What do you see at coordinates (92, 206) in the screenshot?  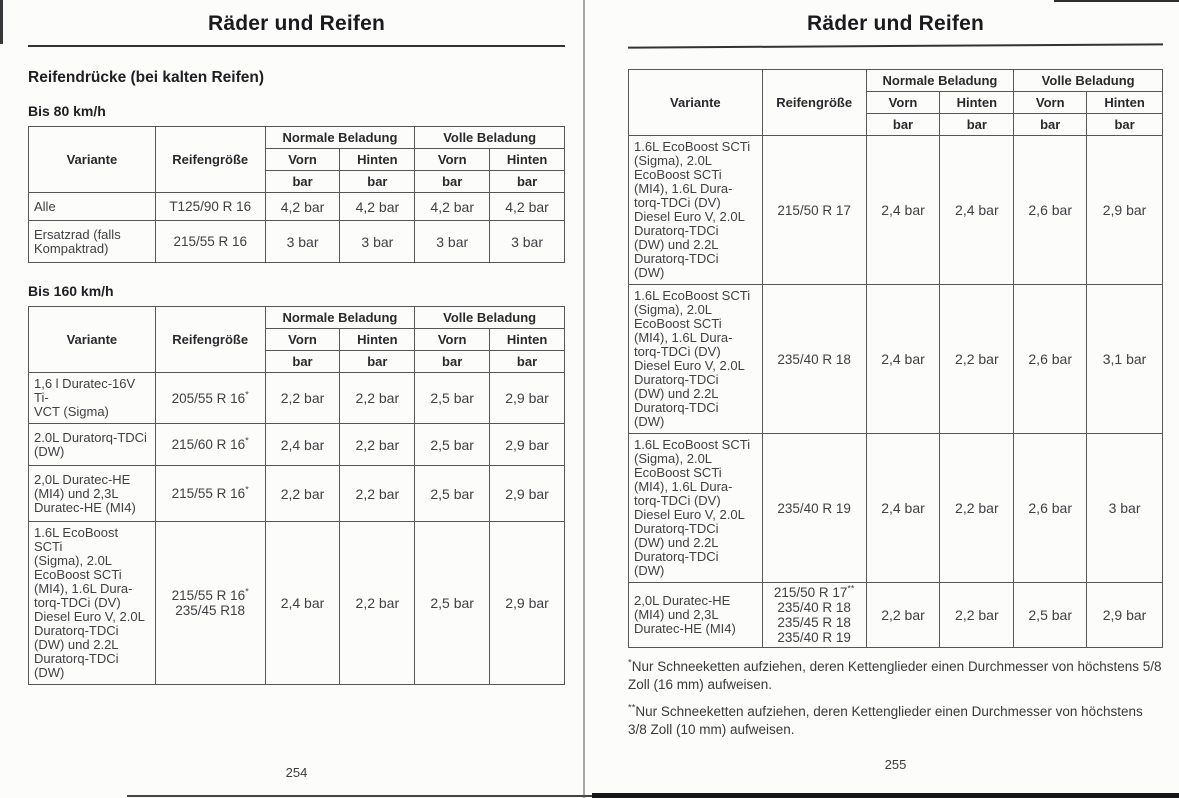 I see `variant-cell: Alle` at bounding box center [92, 206].